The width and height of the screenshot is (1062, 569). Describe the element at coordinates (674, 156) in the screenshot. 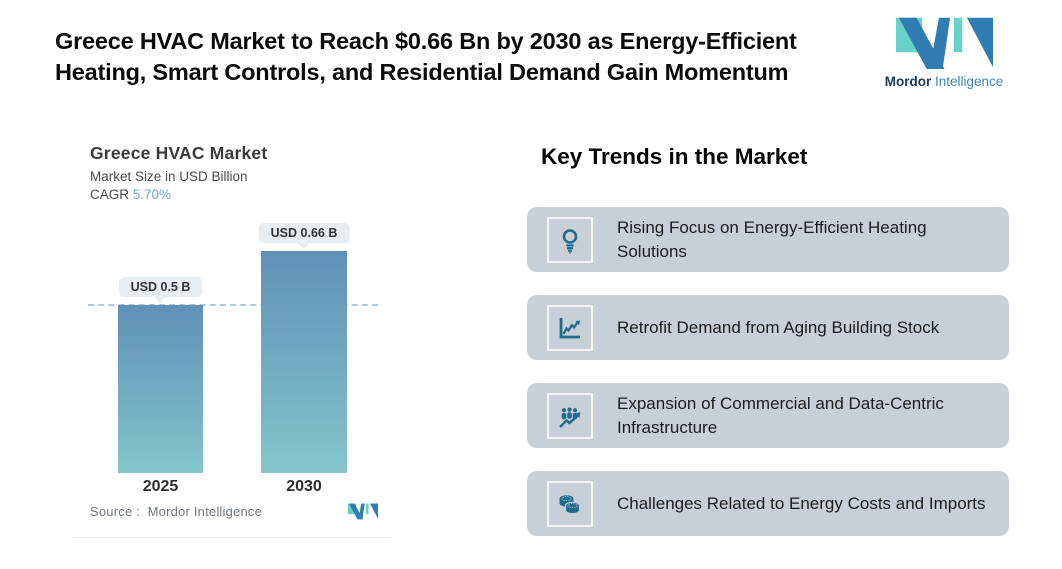

I see `trends-heading: Key Trends in the Market` at that location.